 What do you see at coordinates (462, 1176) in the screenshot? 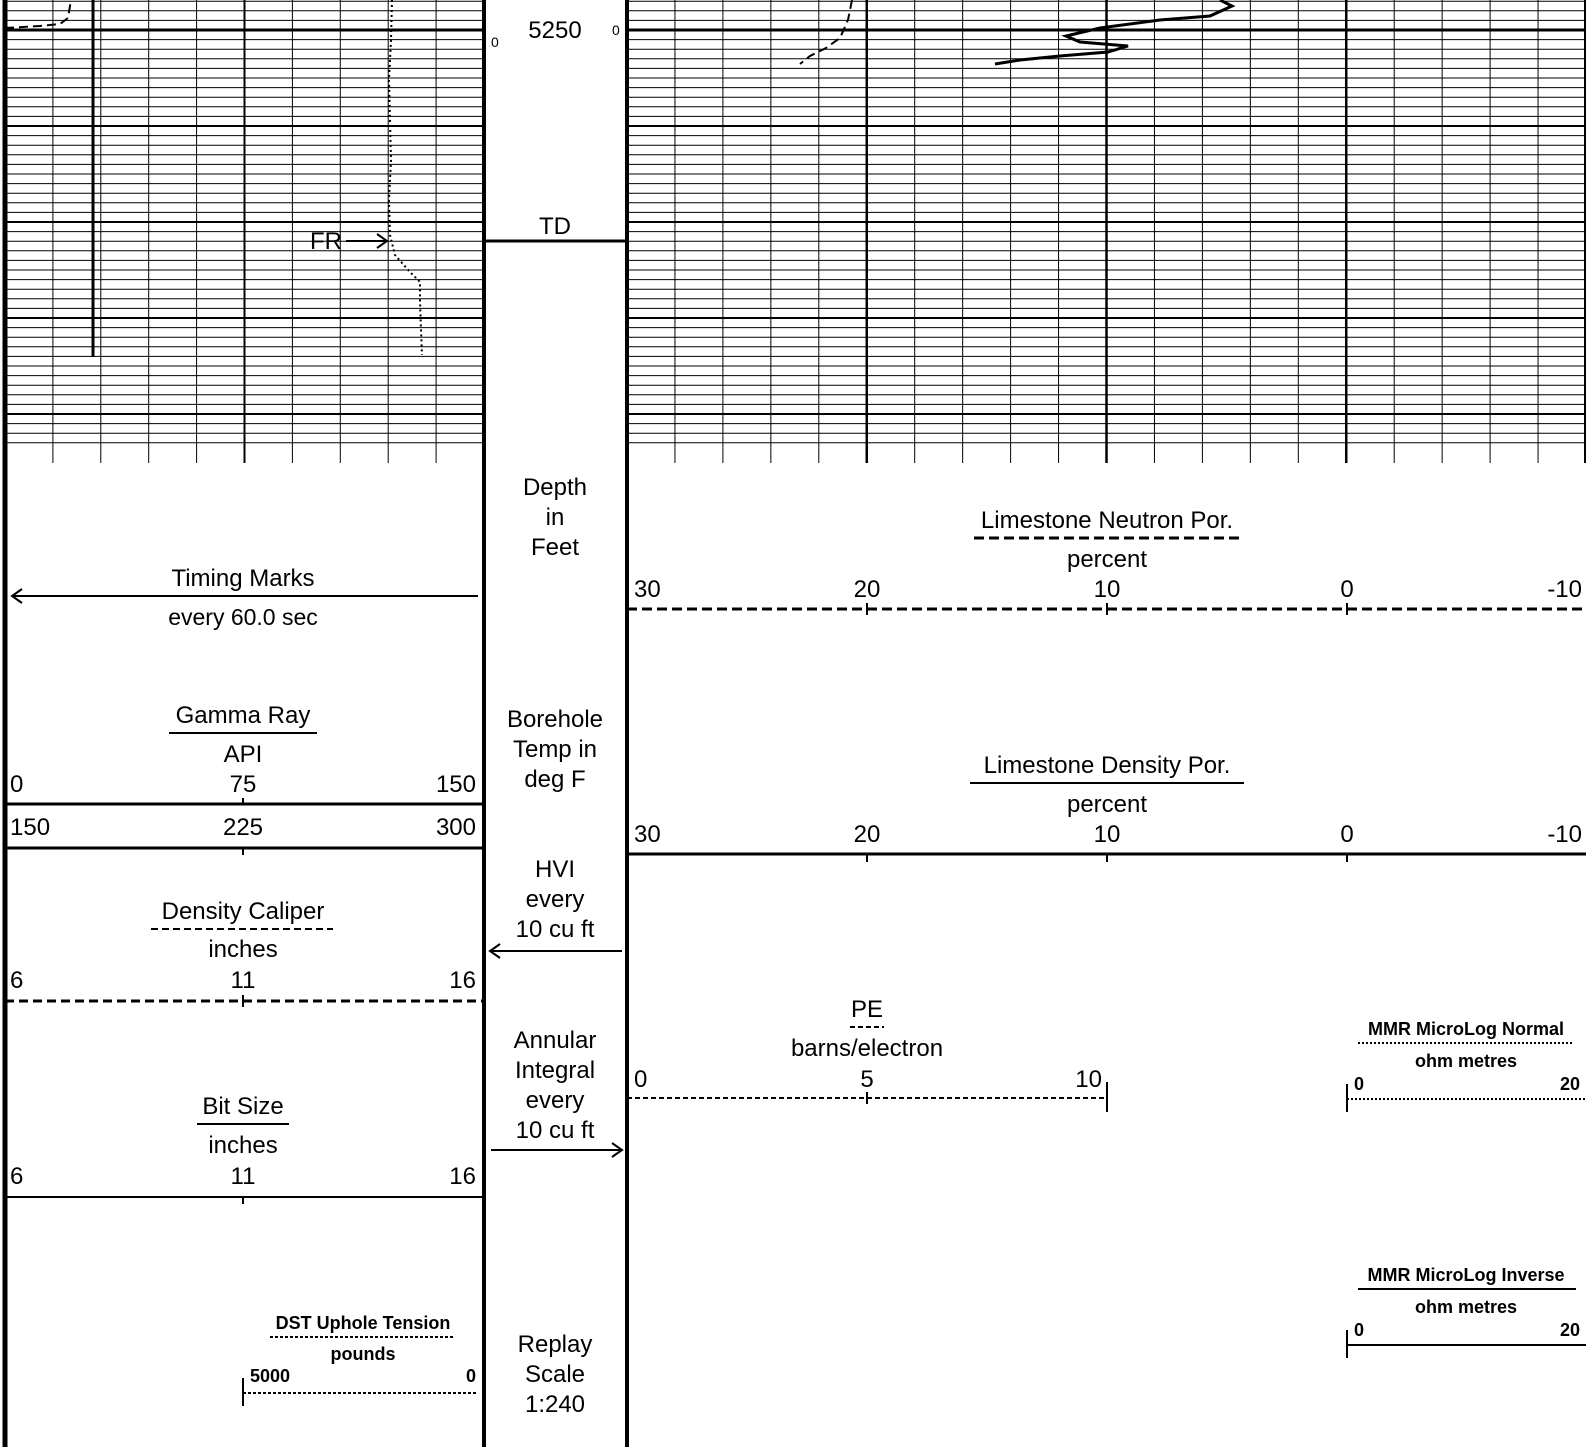
I see `bit-size-tick-2: 16` at bounding box center [462, 1176].